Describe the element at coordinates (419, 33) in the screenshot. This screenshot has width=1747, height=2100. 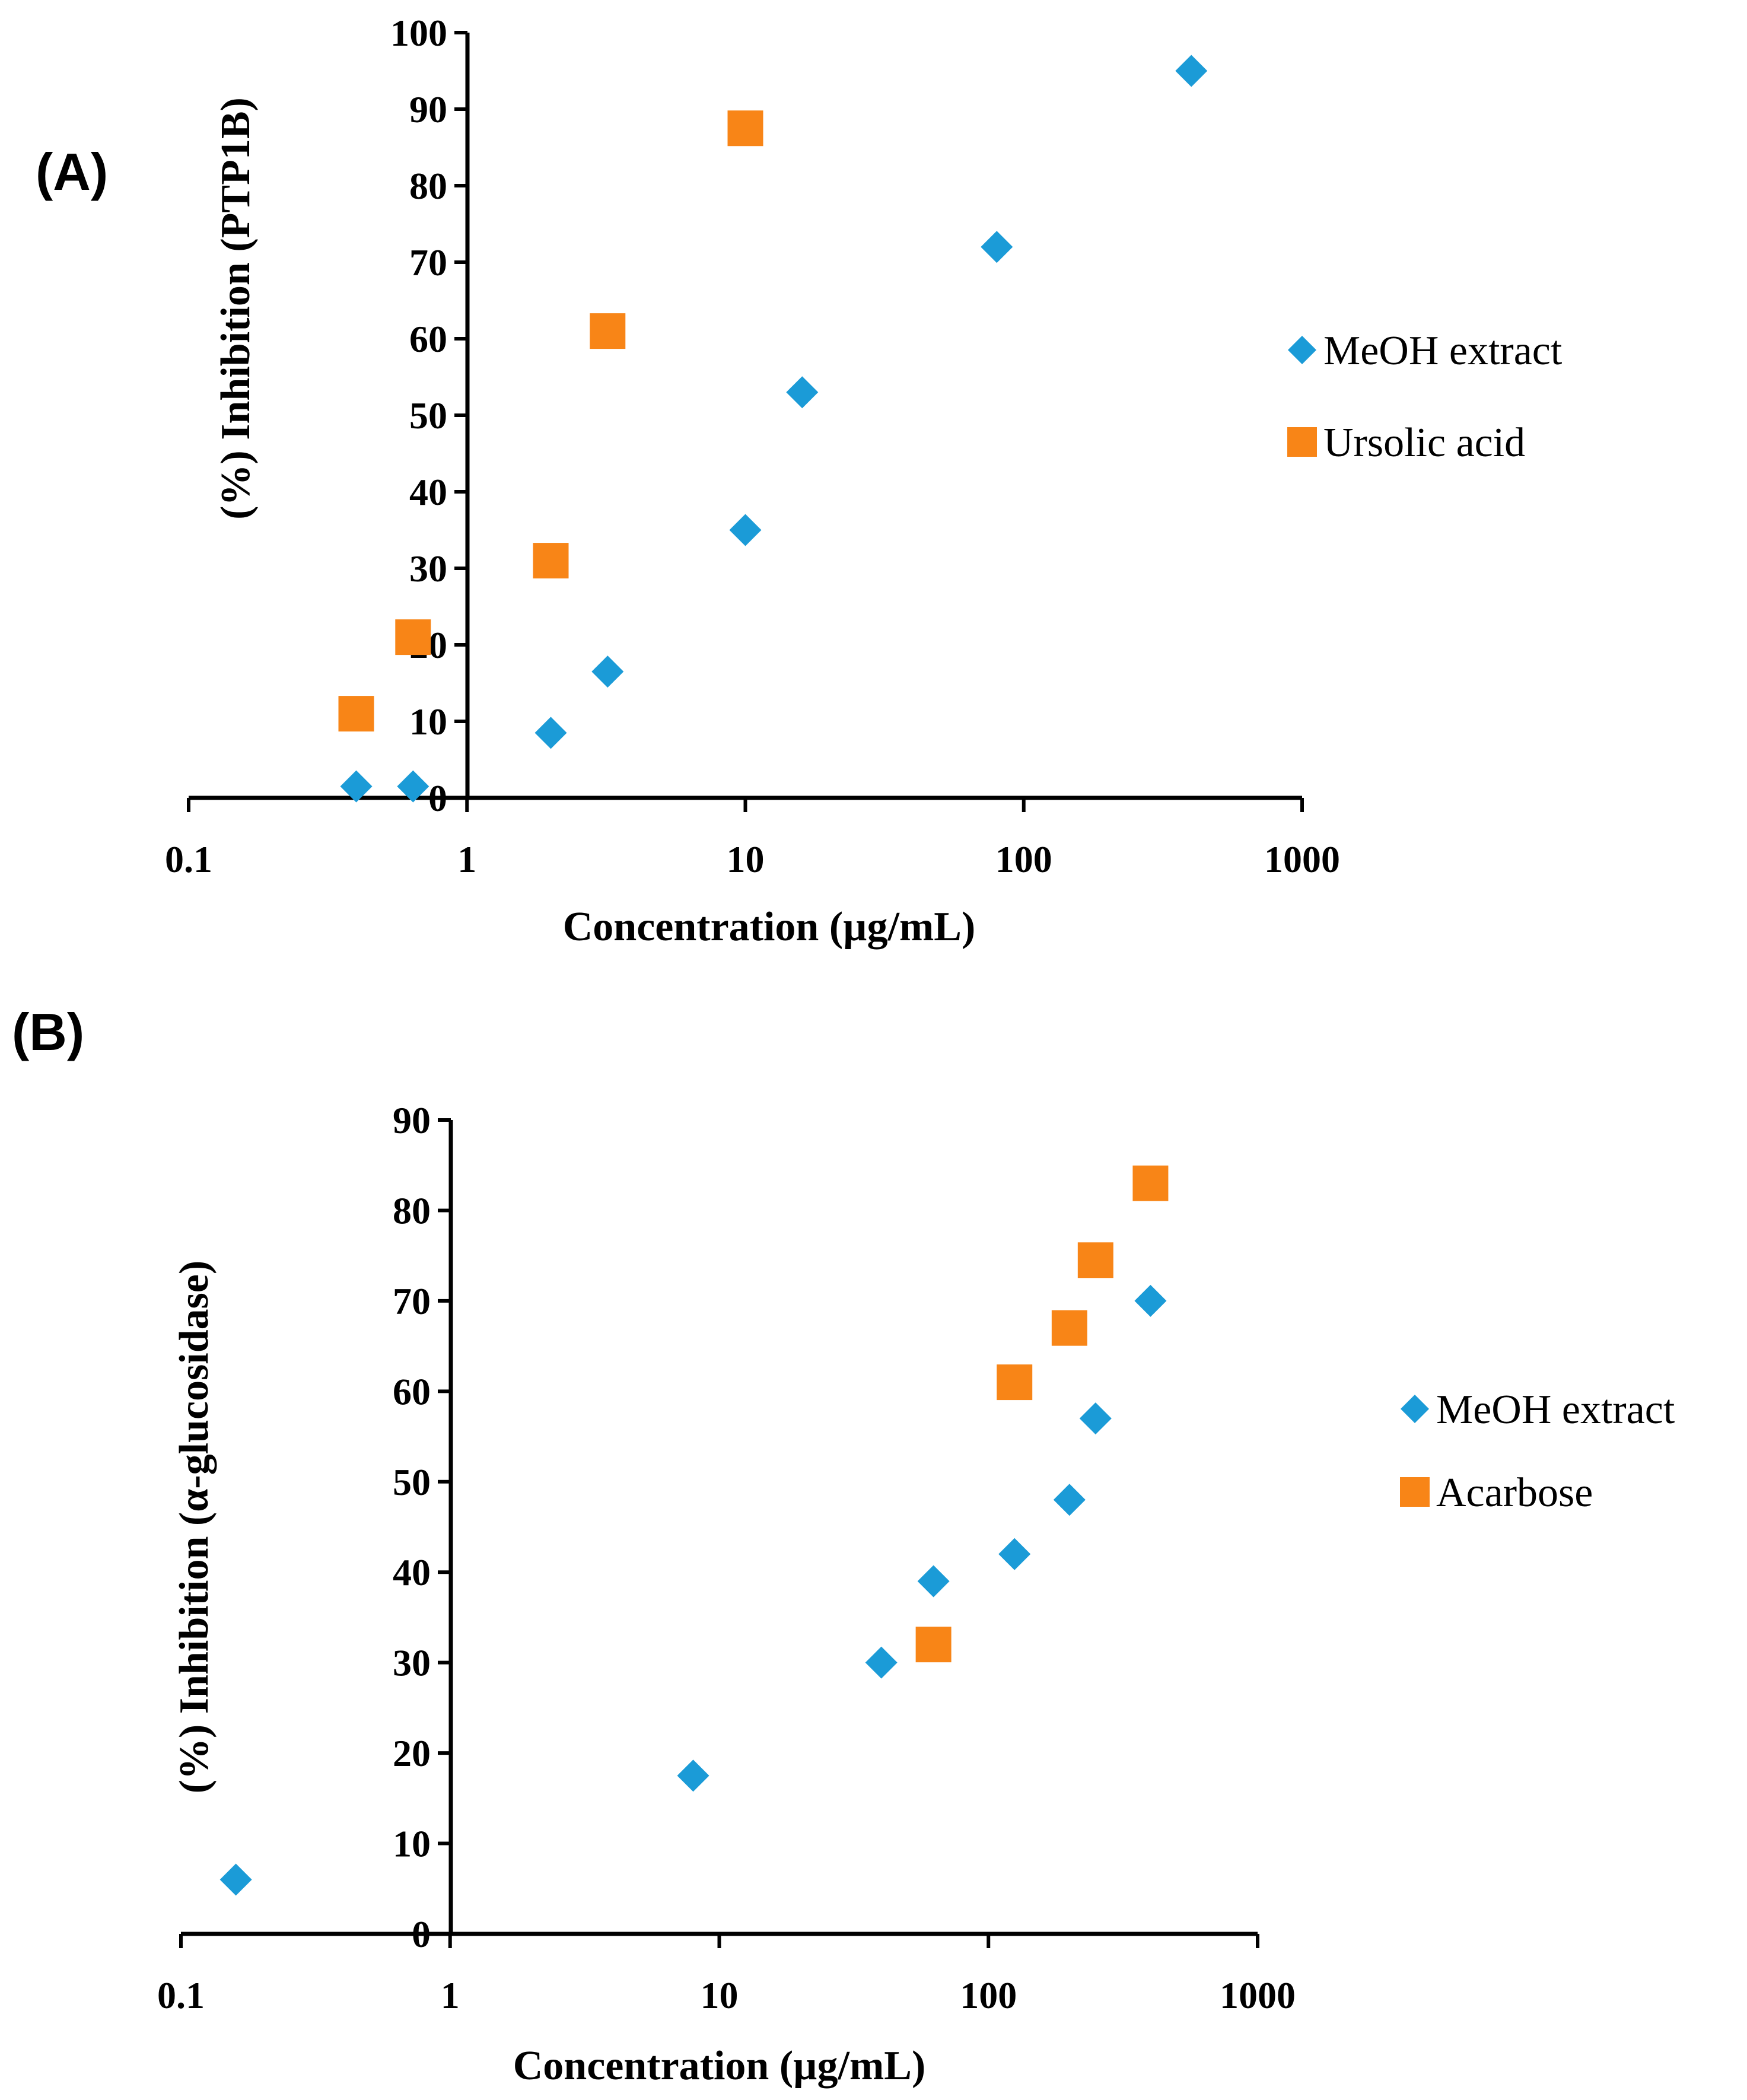
I see `y-tick-label: 100` at that location.